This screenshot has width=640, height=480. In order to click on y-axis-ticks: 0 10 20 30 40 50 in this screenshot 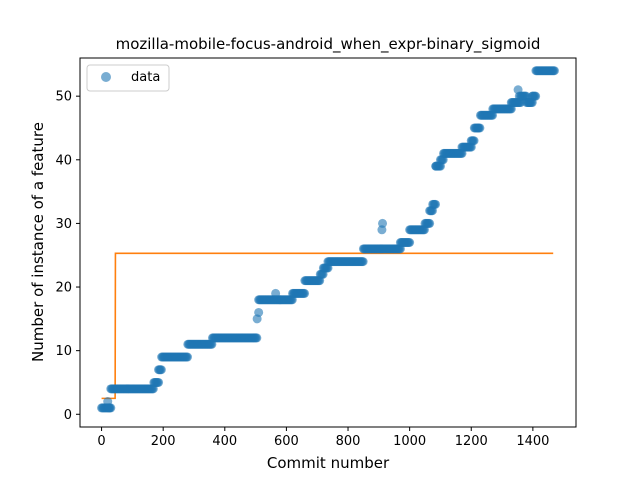, I will do `click(67, 256)`.